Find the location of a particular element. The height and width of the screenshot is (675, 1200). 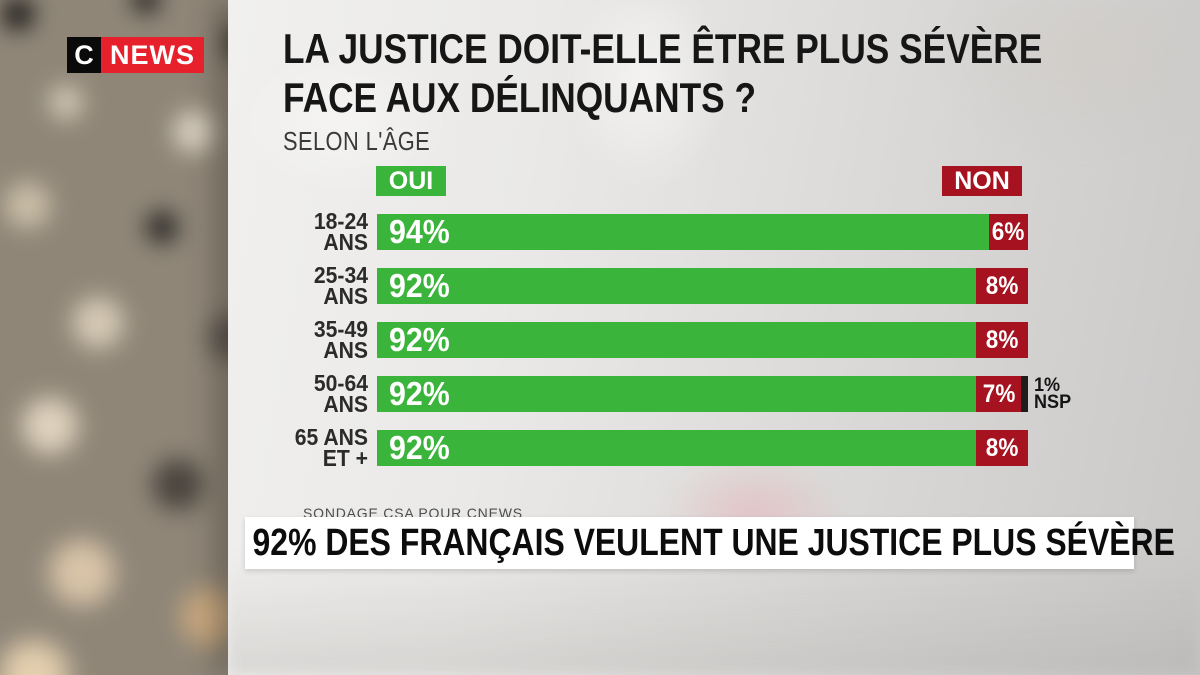

age-label: 65 ANS ET + is located at coordinates (304, 447).